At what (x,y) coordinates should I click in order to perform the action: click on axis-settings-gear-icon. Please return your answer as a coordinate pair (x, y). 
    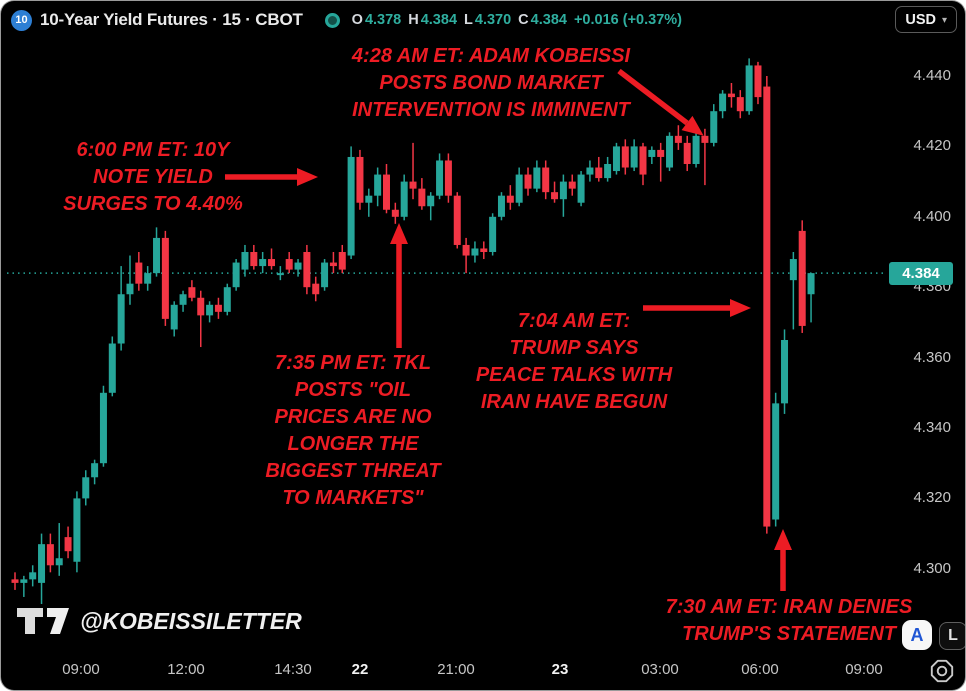
    Looking at the image, I should click on (942, 671).